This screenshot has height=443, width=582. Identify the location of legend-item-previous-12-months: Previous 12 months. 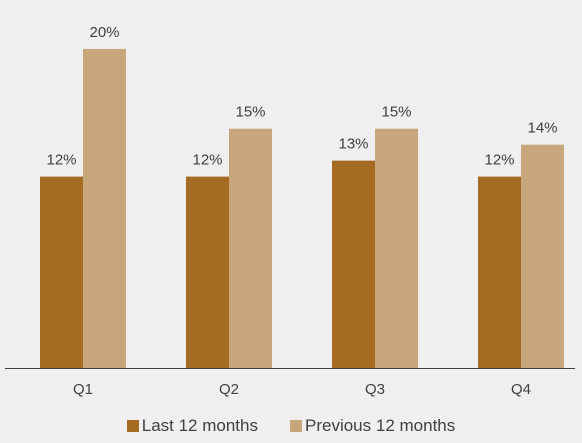
(372, 426).